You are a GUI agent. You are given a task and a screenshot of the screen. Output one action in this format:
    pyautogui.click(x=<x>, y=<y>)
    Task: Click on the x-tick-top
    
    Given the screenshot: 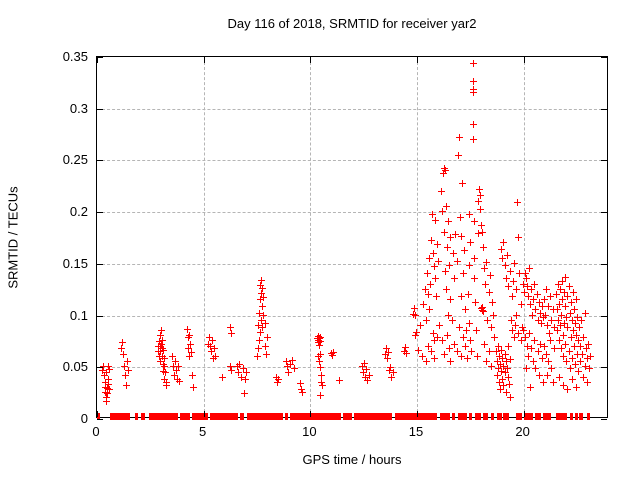 What is the action you would take?
    pyautogui.click(x=97, y=60)
    